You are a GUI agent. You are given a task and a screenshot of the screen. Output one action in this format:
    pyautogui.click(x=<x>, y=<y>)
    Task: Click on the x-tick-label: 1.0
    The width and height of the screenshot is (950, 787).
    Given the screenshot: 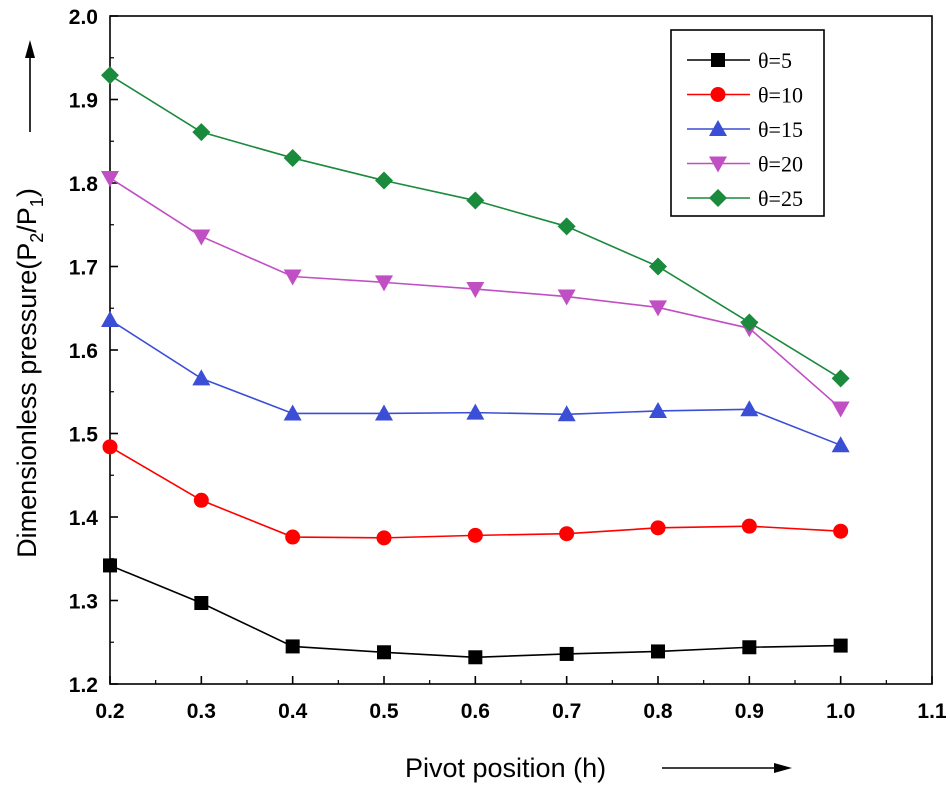 What is the action you would take?
    pyautogui.click(x=840, y=711)
    